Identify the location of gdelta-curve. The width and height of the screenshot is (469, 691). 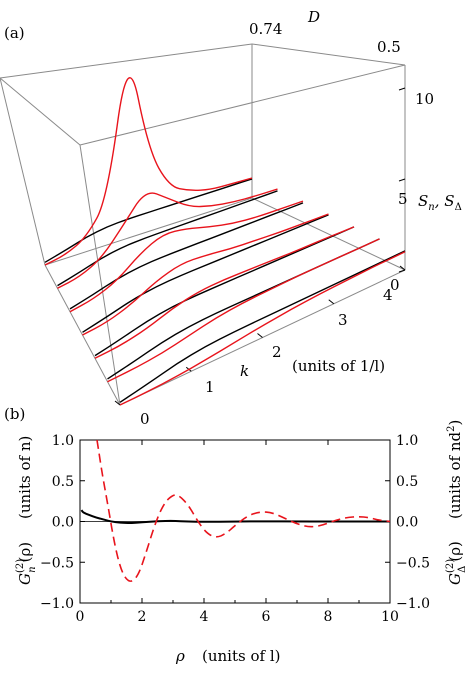
(243, 510).